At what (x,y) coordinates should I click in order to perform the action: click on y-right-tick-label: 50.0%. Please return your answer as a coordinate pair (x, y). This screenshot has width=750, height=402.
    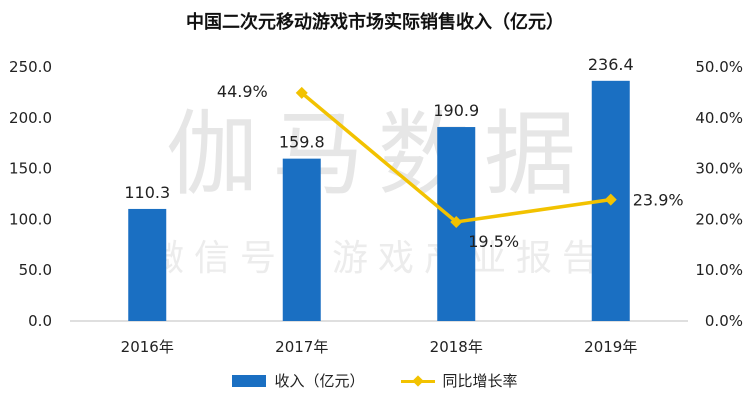
    Looking at the image, I should click on (719, 67).